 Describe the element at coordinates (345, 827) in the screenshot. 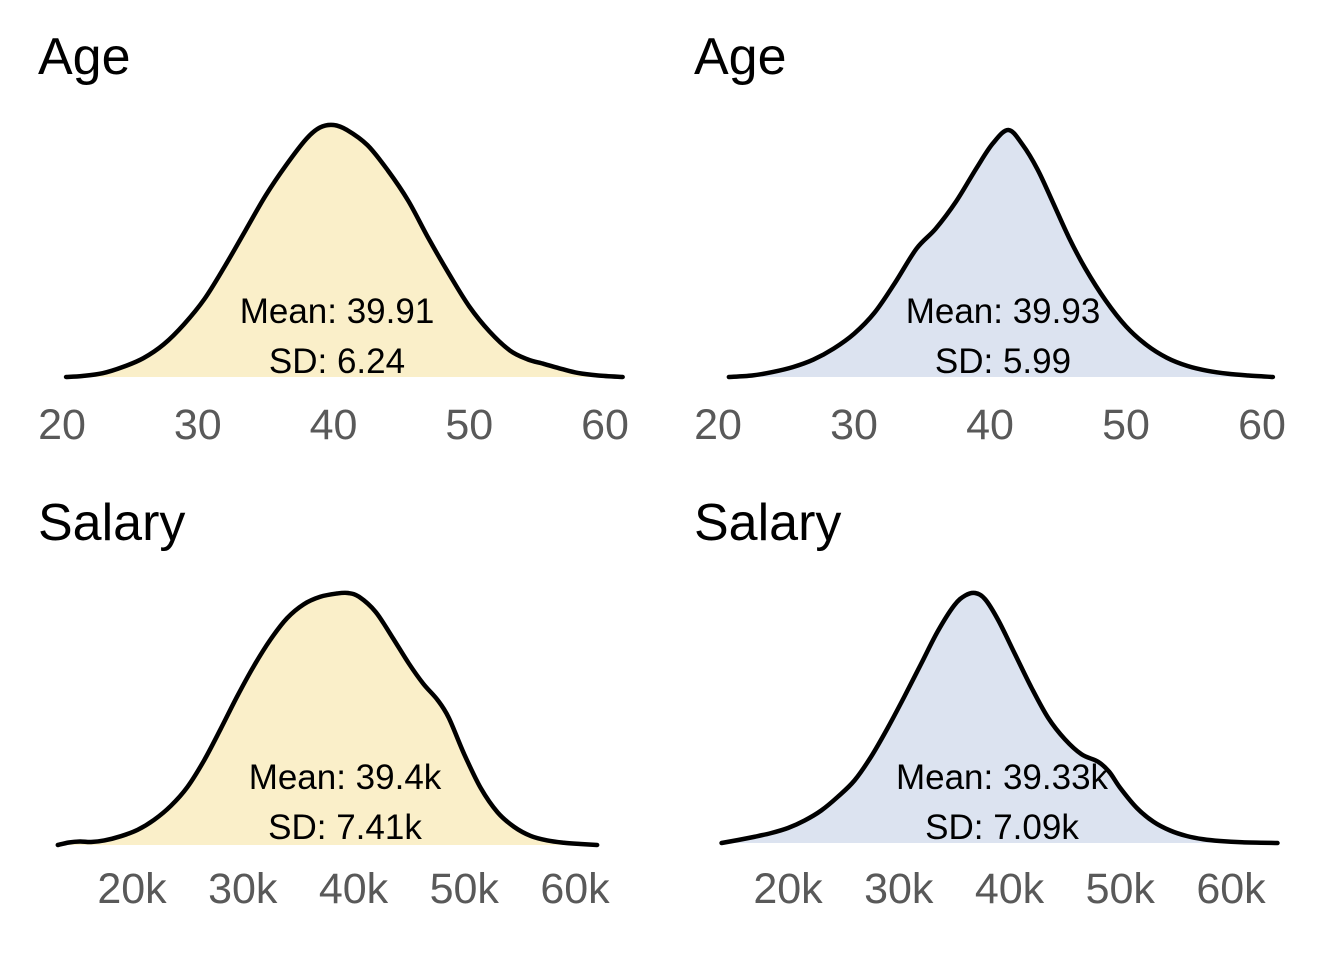

I see `sd-label: SD: 7.41k` at that location.